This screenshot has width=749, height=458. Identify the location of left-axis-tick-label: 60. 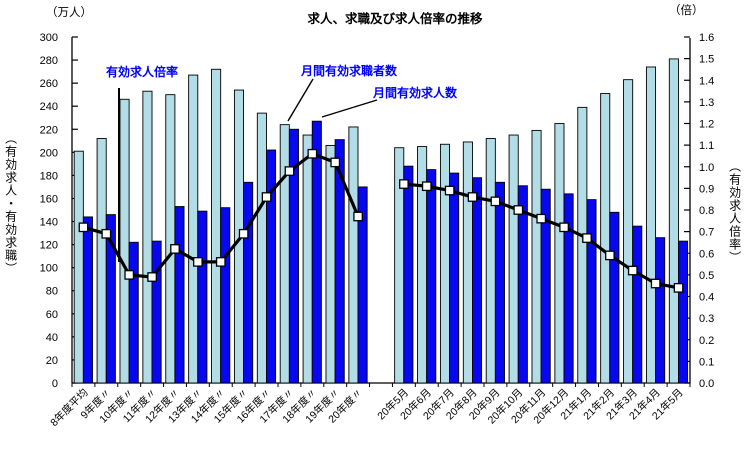
(52, 315).